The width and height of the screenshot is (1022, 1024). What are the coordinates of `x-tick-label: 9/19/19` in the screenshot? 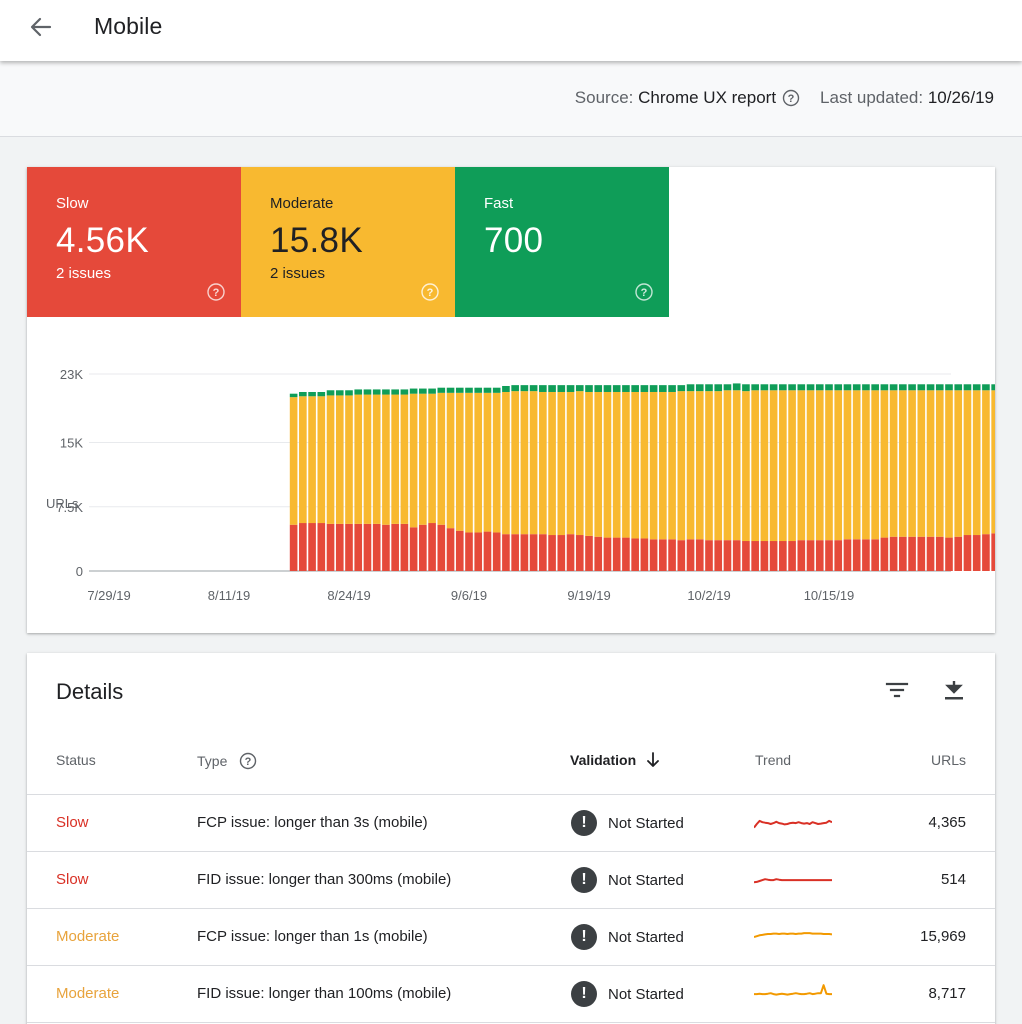 It's located at (588, 595).